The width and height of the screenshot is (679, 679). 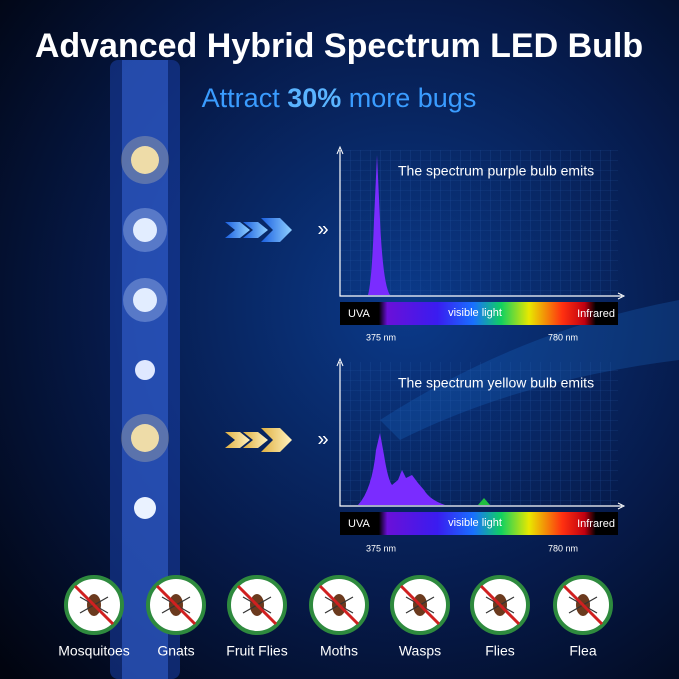 What do you see at coordinates (496, 171) in the screenshot?
I see `panel-label: The spectrum purple bulb emits` at bounding box center [496, 171].